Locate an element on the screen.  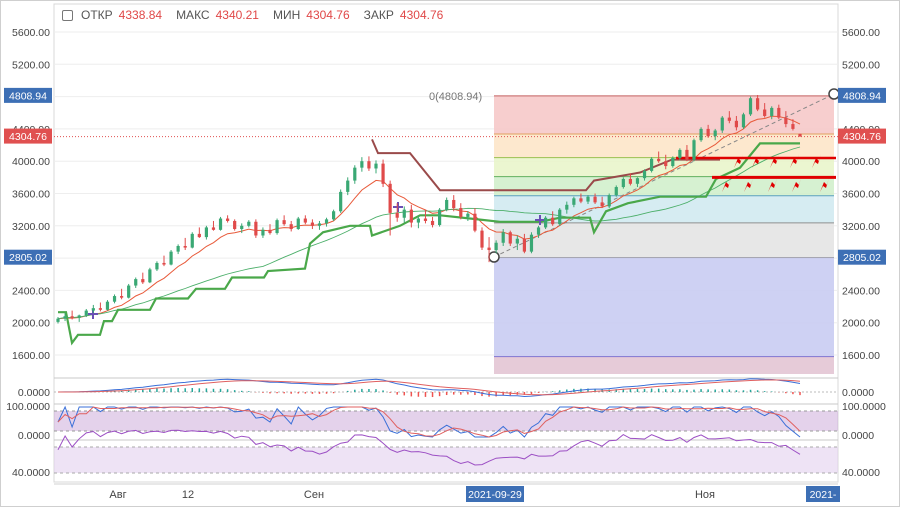
fib-anchor-end is located at coordinates (834, 94).